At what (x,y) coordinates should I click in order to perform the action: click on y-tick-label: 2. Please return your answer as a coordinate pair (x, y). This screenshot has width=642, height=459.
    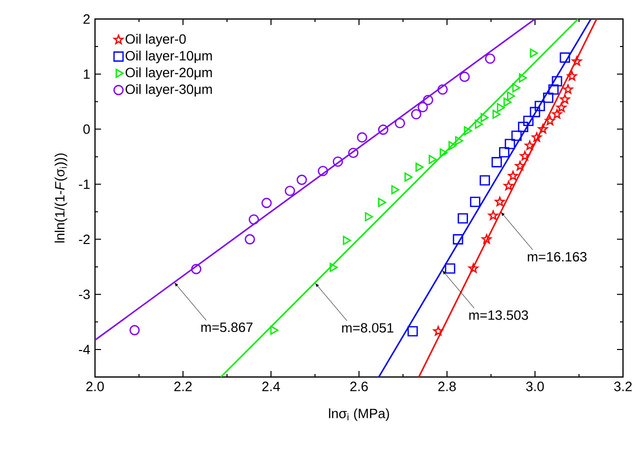
    Looking at the image, I should click on (87, 19).